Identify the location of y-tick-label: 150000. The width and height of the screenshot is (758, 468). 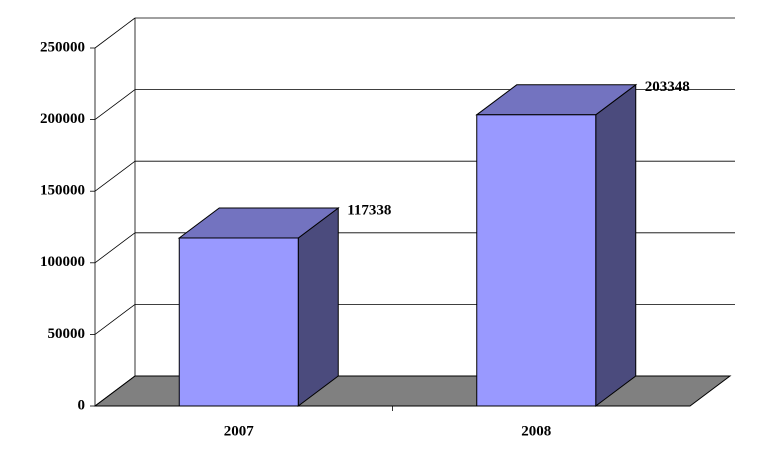
(62, 191).